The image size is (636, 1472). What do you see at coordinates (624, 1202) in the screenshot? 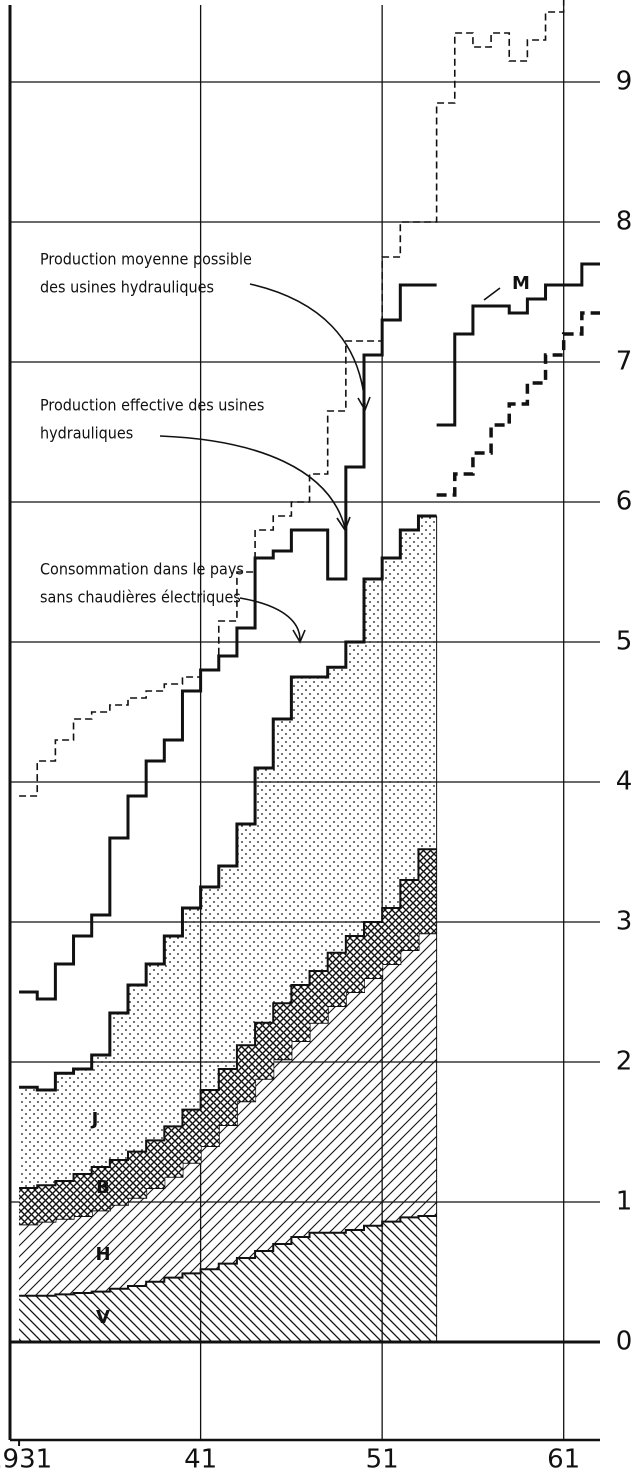
I see `y-tick-label: 1` at bounding box center [624, 1202].